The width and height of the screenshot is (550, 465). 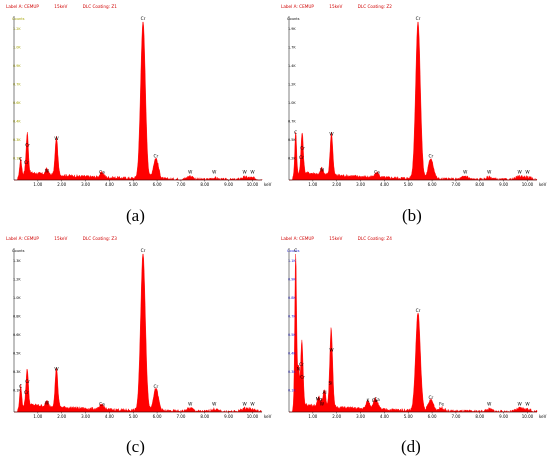 I want to click on peak-label: Al, so click(x=324, y=393).